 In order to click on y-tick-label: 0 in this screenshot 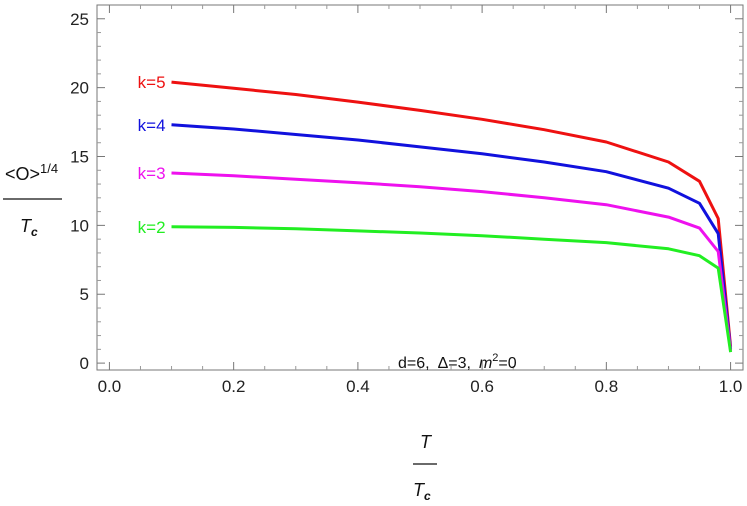, I will do `click(84, 363)`.